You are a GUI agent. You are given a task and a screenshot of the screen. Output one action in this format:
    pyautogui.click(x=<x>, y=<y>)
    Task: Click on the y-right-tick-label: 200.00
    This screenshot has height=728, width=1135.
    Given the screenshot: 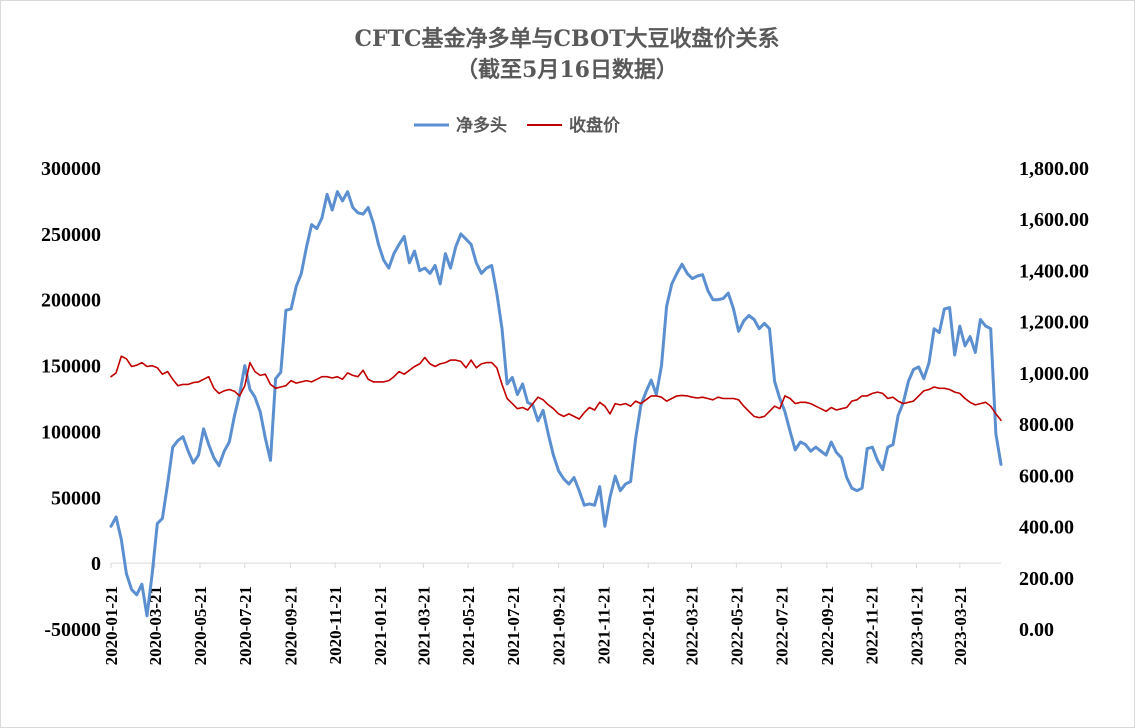 What is the action you would take?
    pyautogui.click(x=1046, y=579)
    